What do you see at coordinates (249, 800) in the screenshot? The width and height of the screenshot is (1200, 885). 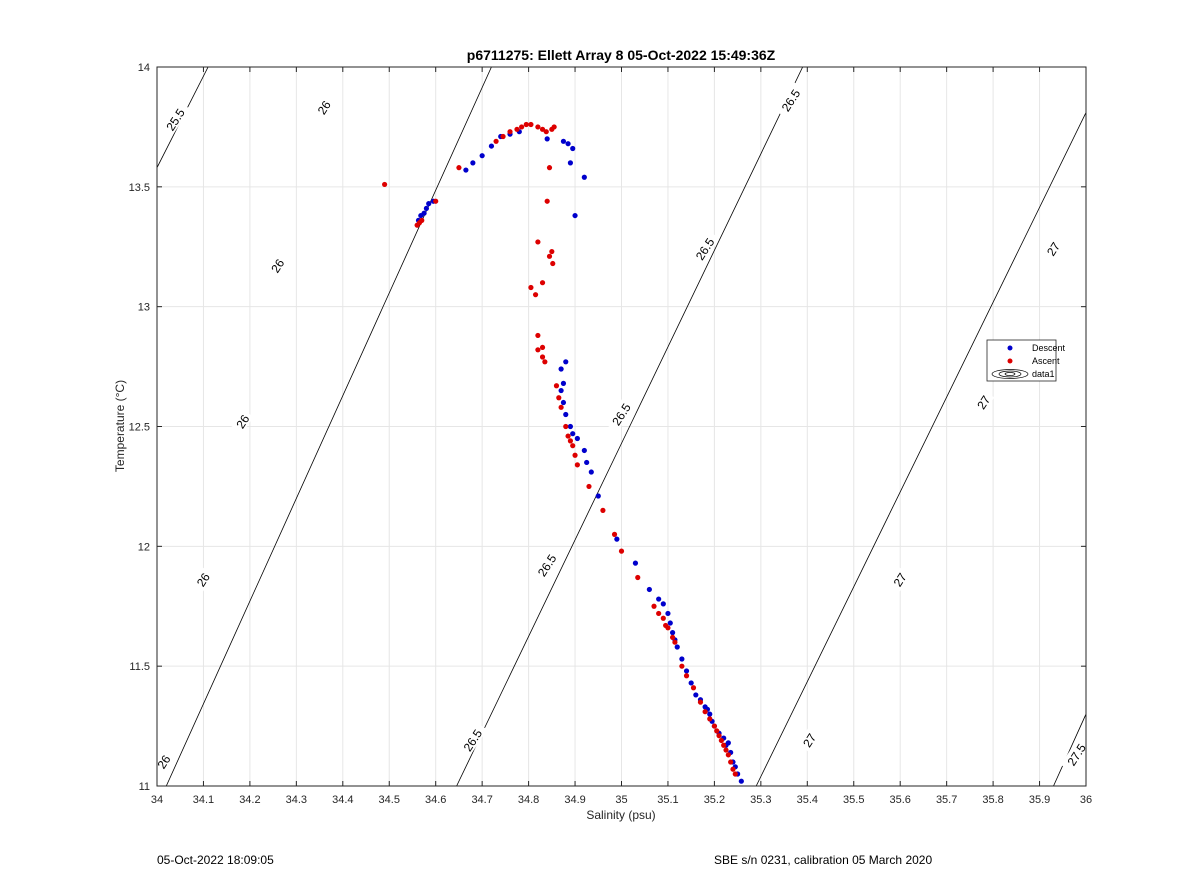 I see `x-tick-label: 34.2` at bounding box center [249, 800].